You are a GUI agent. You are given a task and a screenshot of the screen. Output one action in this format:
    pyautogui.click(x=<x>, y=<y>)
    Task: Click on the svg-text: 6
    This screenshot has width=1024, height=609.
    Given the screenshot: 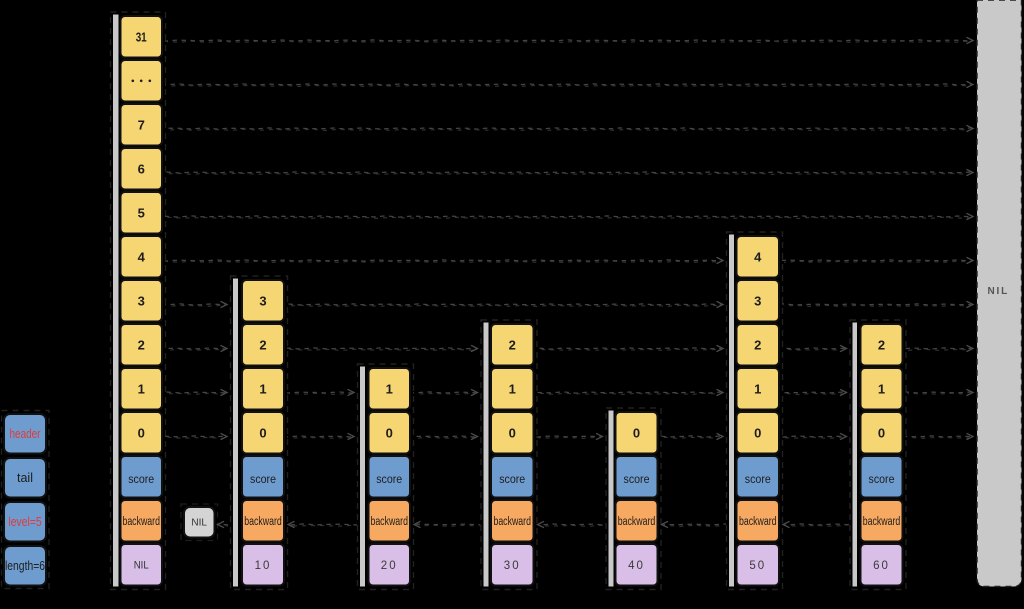 What is the action you would take?
    pyautogui.click(x=141, y=168)
    